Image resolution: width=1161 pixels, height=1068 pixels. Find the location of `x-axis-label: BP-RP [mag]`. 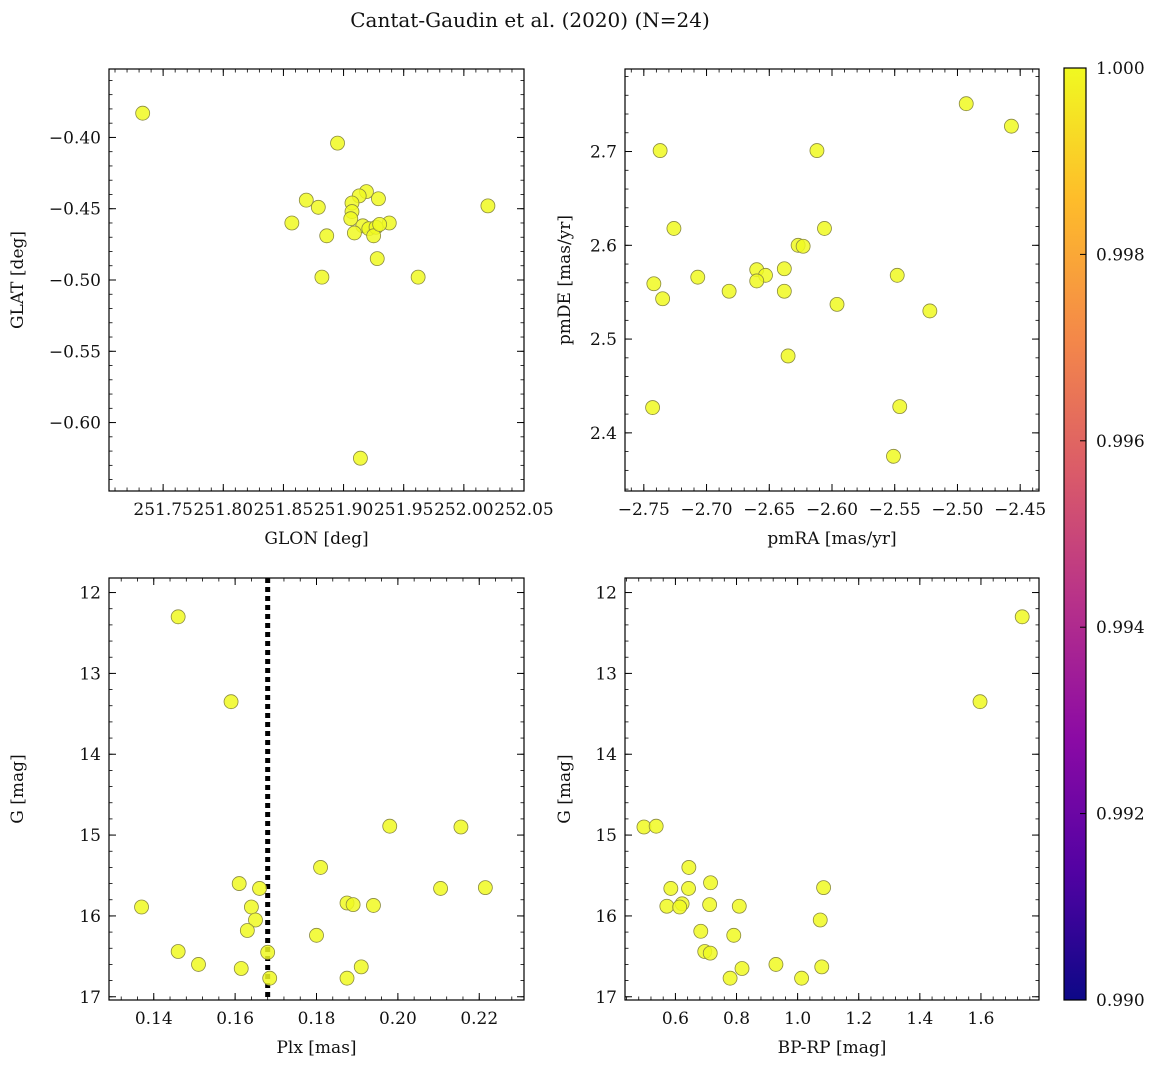

x-axis-label: BP-RP [mag] is located at coordinates (832, 1048).